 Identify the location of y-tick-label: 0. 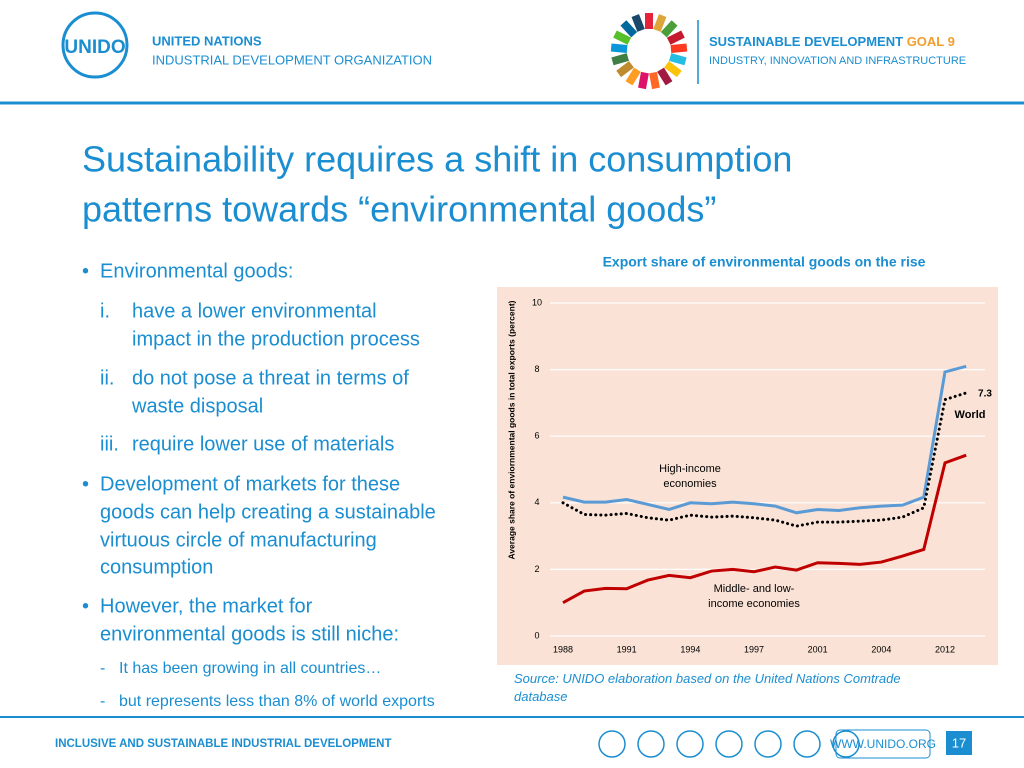
(536, 635).